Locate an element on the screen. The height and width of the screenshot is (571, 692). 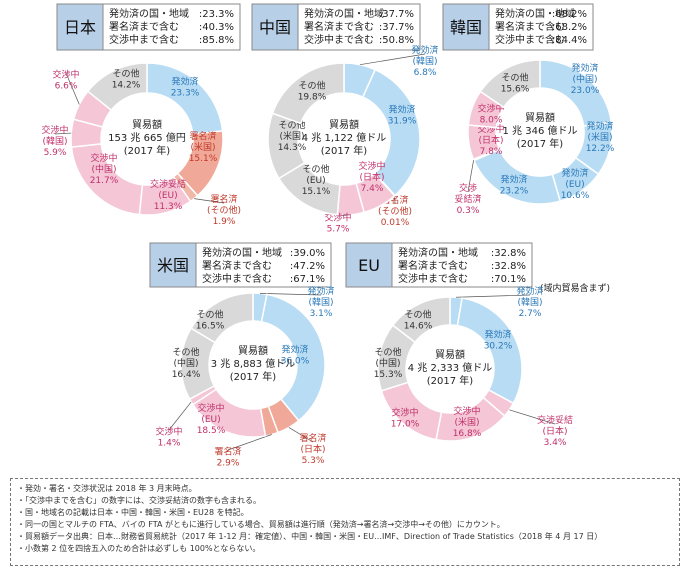
stat-value: :47.2% is located at coordinates (307, 266).